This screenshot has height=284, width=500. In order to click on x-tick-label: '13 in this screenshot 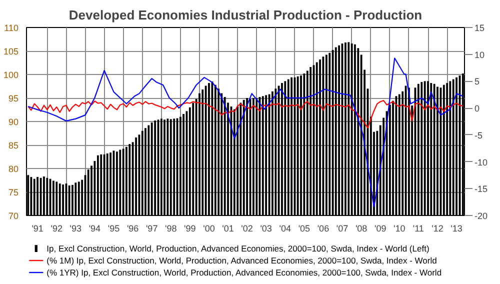, I will do `click(456, 229)`.